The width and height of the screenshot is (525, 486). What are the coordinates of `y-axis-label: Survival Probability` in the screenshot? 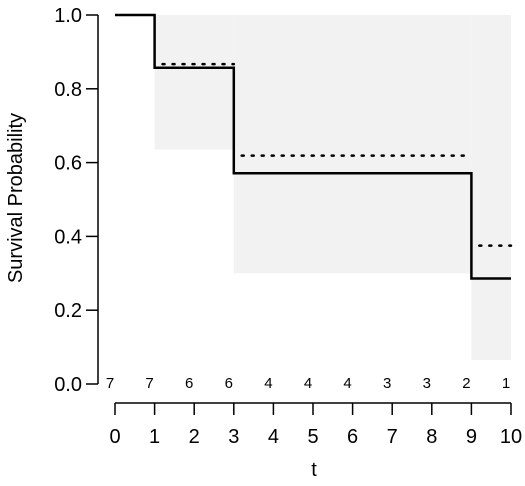 It's located at (16, 198).